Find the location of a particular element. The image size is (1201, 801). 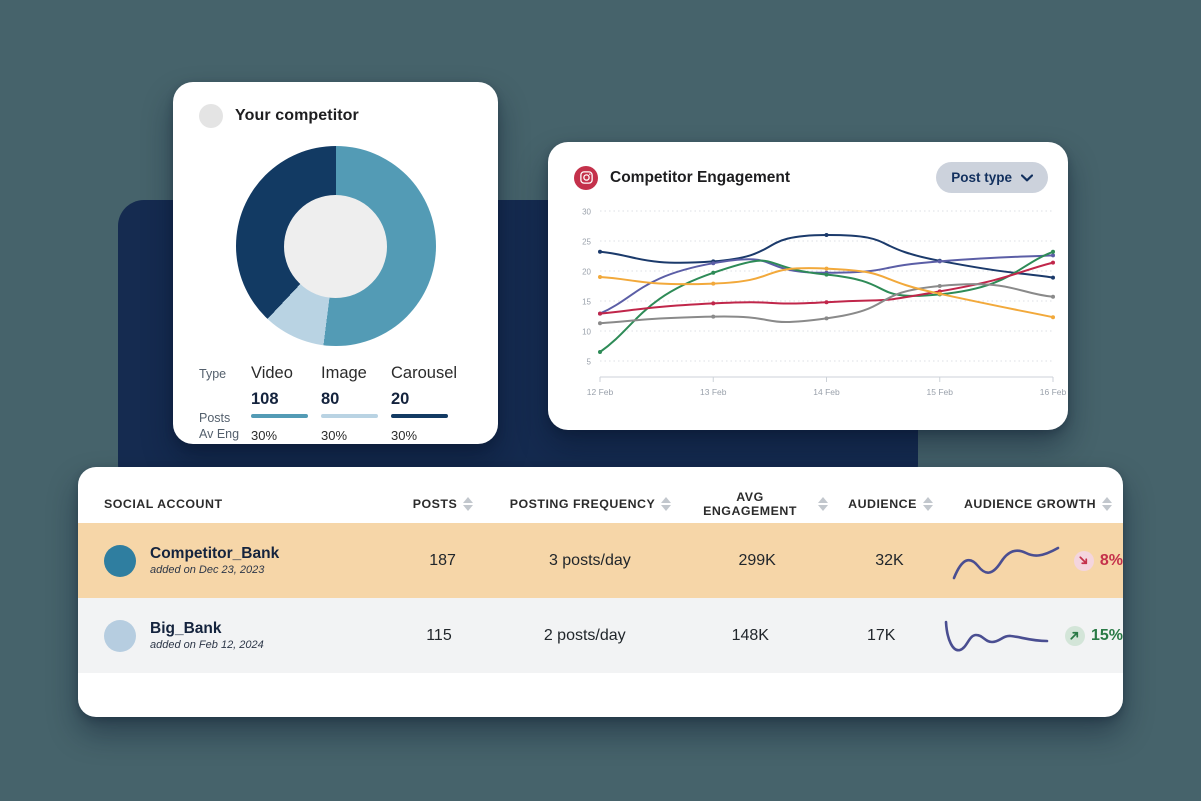

engagement-card-header: Competitor Engagement Post type is located at coordinates (808, 167).